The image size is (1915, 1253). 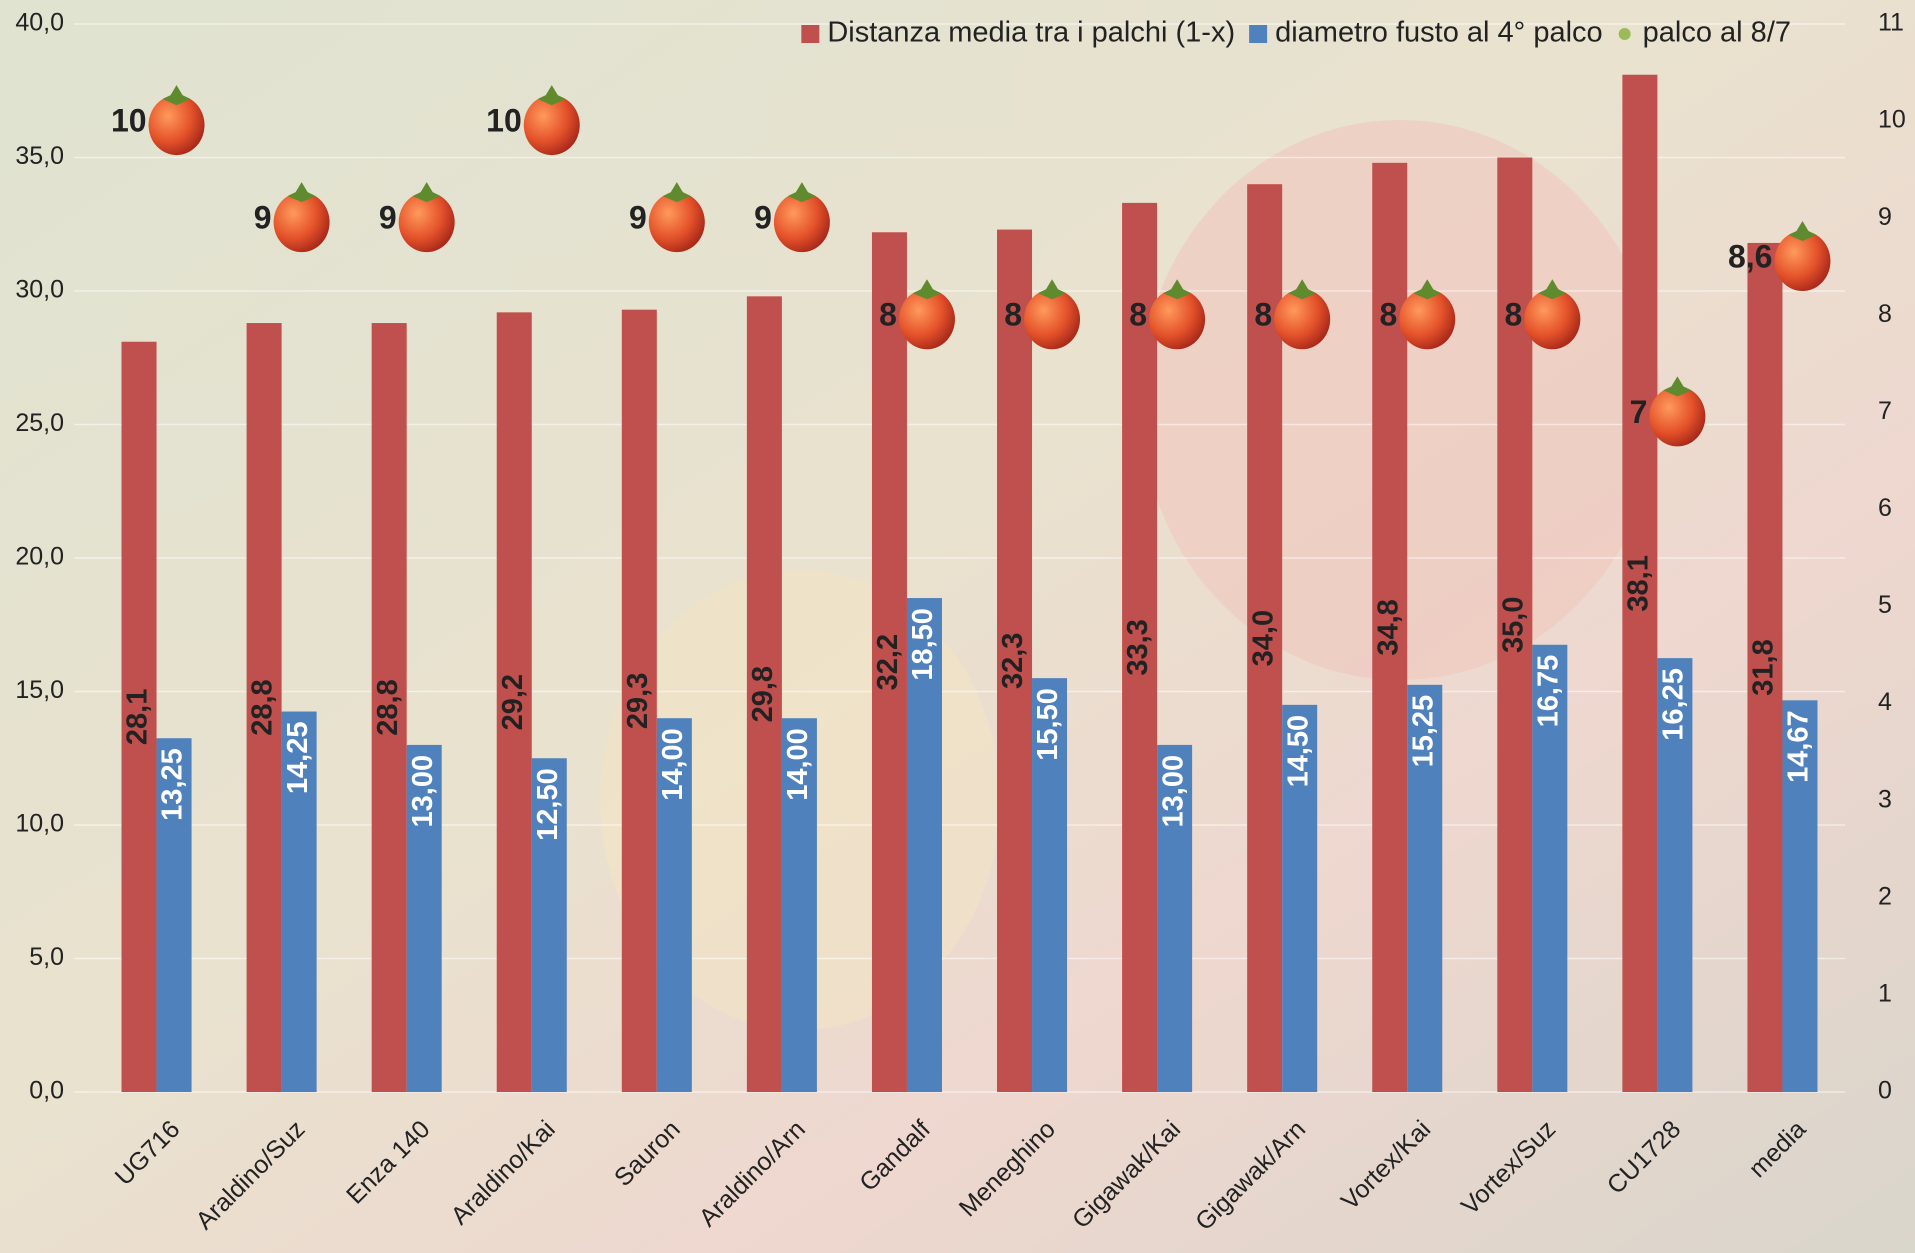 I want to click on y2-tick-label: 6, so click(x=1885, y=508).